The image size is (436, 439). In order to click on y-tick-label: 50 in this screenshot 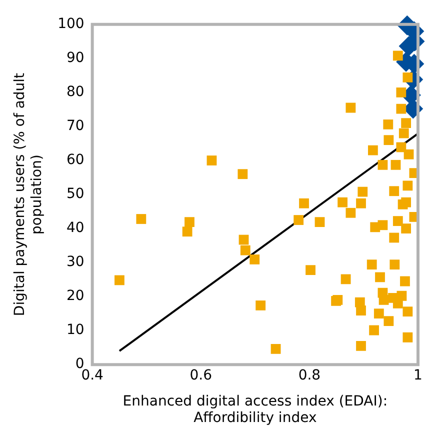, I will do `click(75, 194)`.